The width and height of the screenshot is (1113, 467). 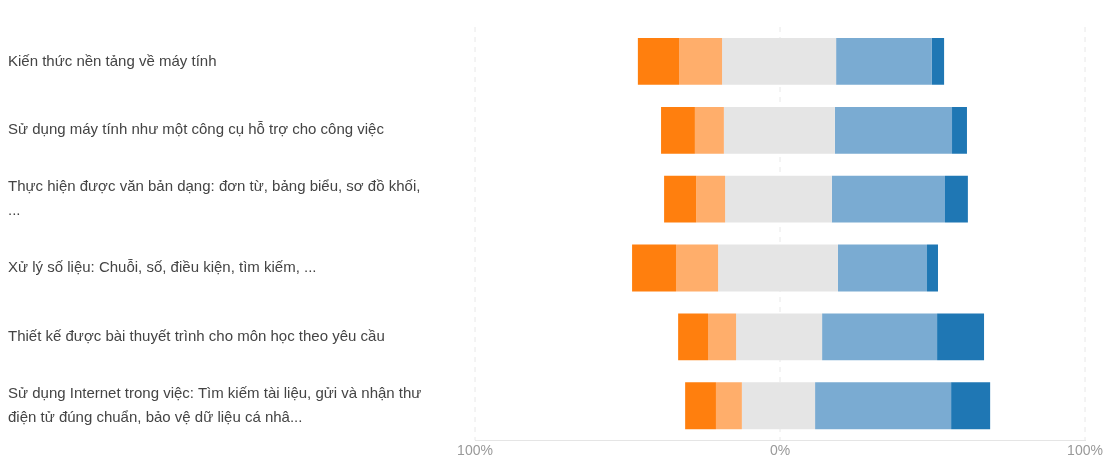 What do you see at coordinates (196, 129) in the screenshot?
I see `y-tick-label: Sử dụng máy tính như một công cụ hỗ trợ cho công việc` at bounding box center [196, 129].